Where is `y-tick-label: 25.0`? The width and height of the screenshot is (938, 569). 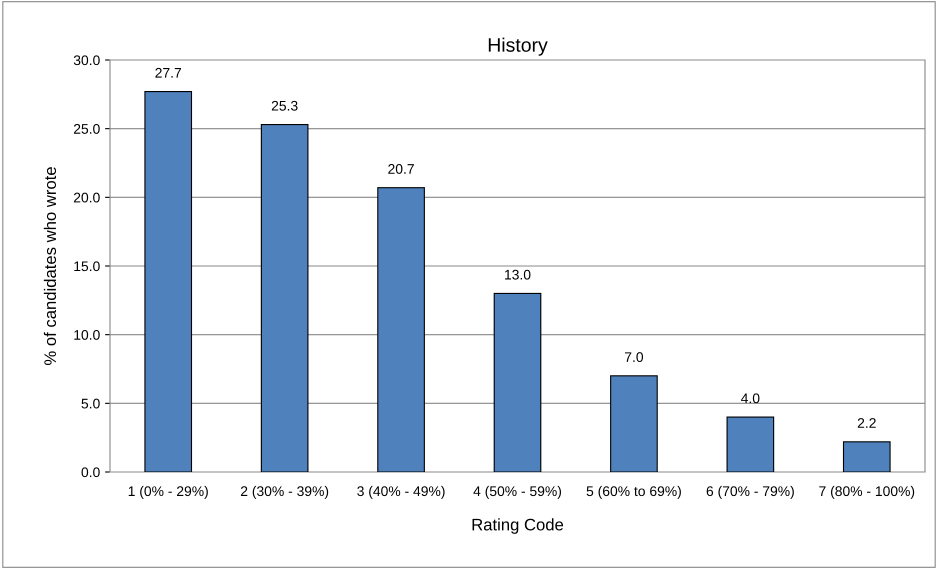
y-tick-label: 25.0 is located at coordinates (87, 129).